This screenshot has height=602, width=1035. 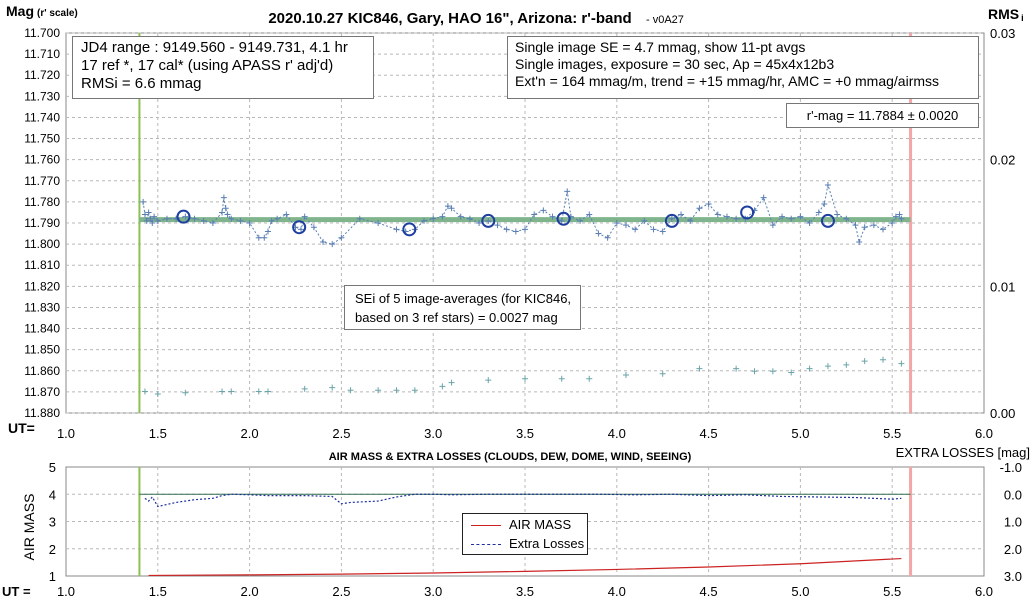 What do you see at coordinates (250, 433) in the screenshot?
I see `top-xtick-label: 2.0` at bounding box center [250, 433].